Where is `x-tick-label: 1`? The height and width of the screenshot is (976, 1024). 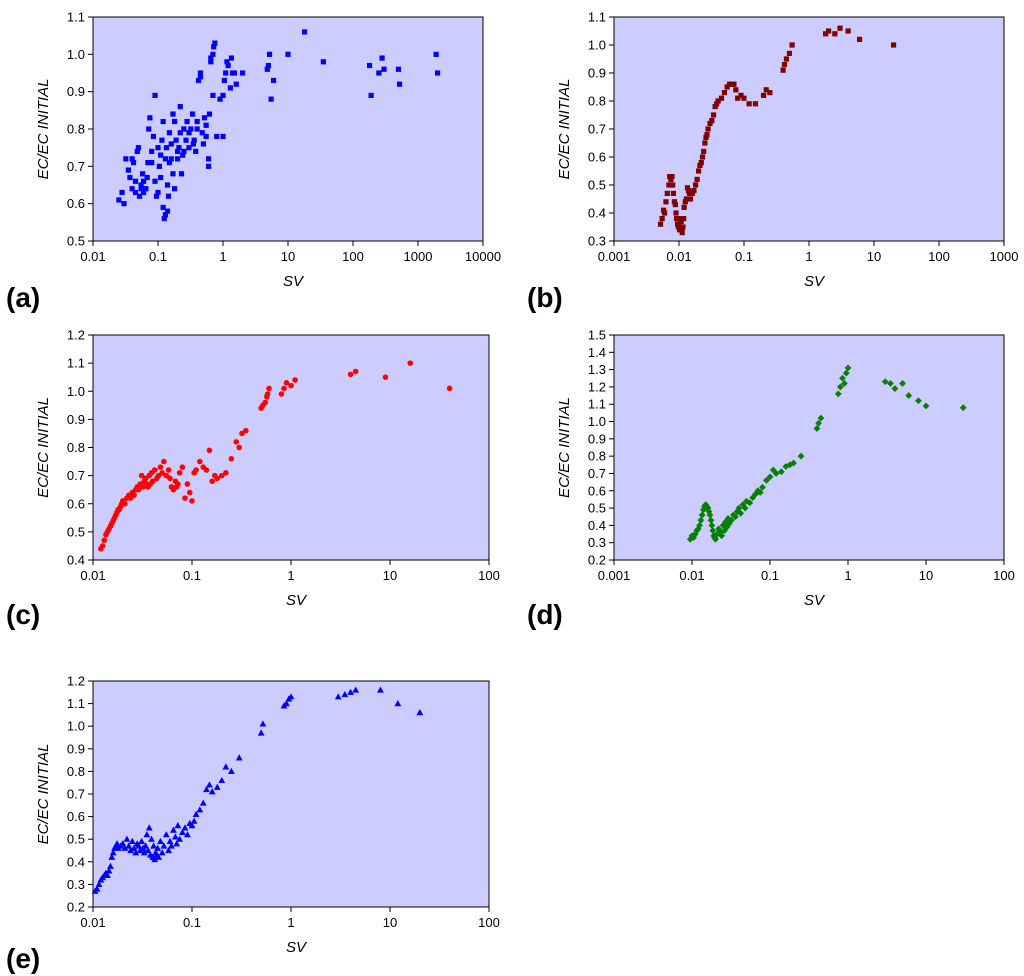 x-tick-label: 1 is located at coordinates (222, 256).